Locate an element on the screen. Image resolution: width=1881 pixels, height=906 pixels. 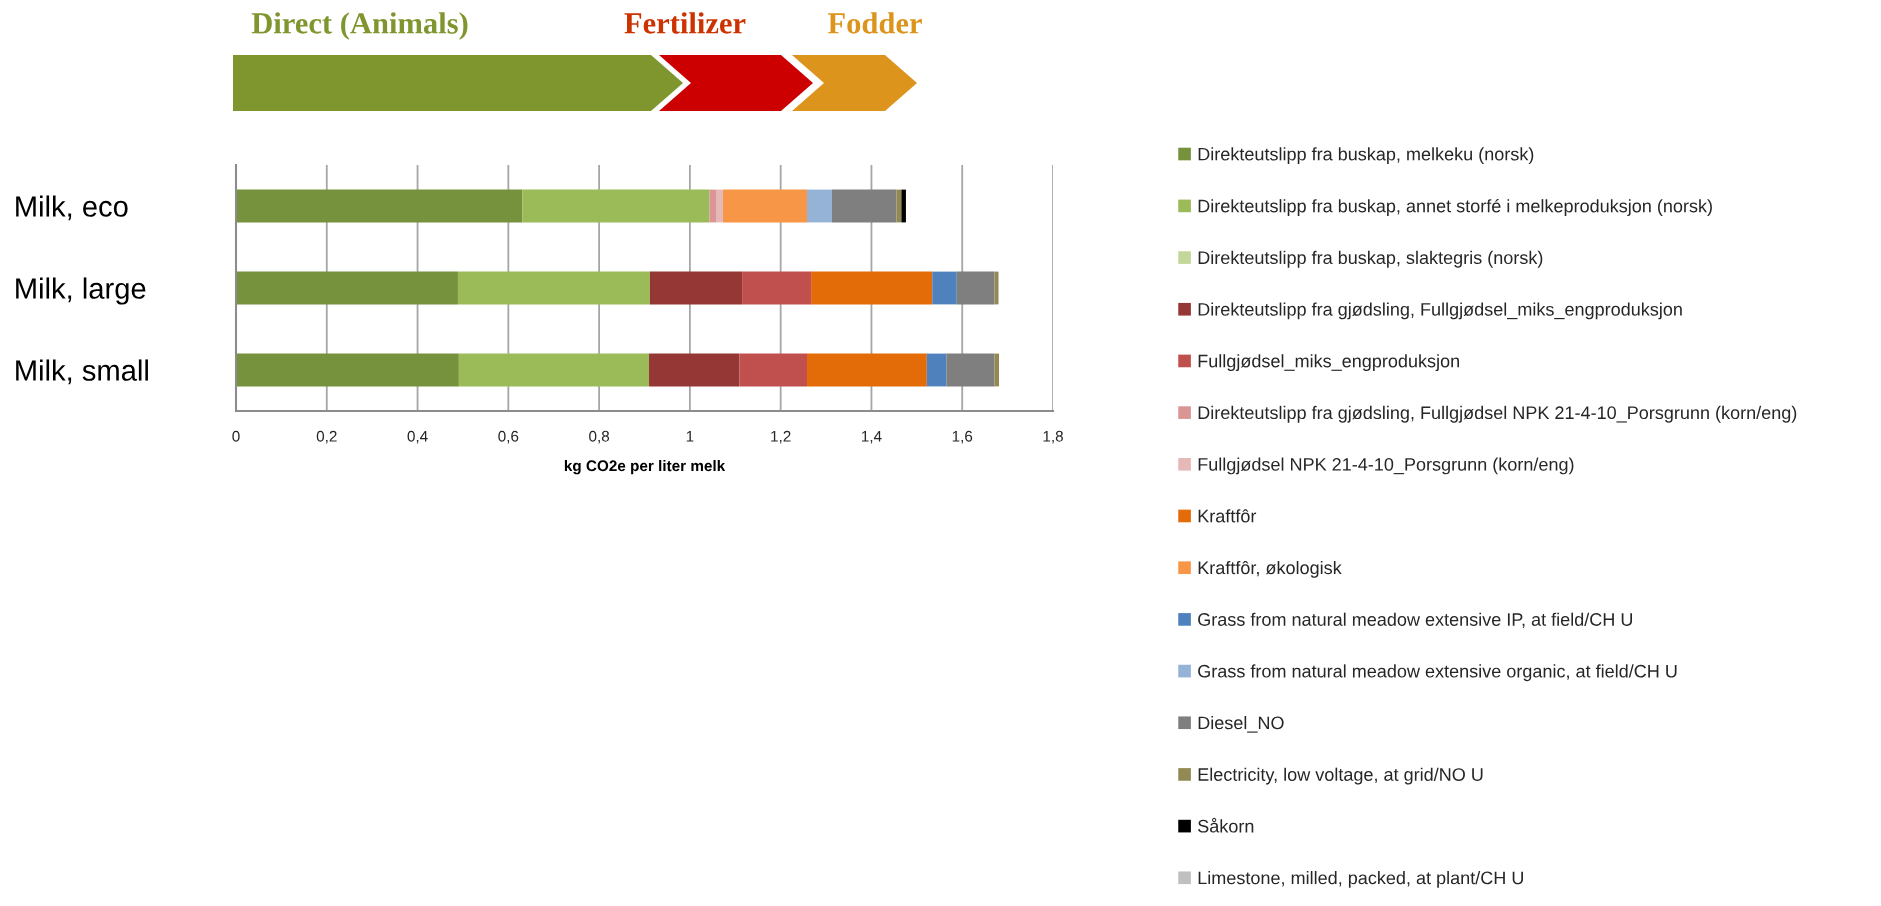
legend-label: Electricity, low voltage, at grid/NO U is located at coordinates (1340, 776).